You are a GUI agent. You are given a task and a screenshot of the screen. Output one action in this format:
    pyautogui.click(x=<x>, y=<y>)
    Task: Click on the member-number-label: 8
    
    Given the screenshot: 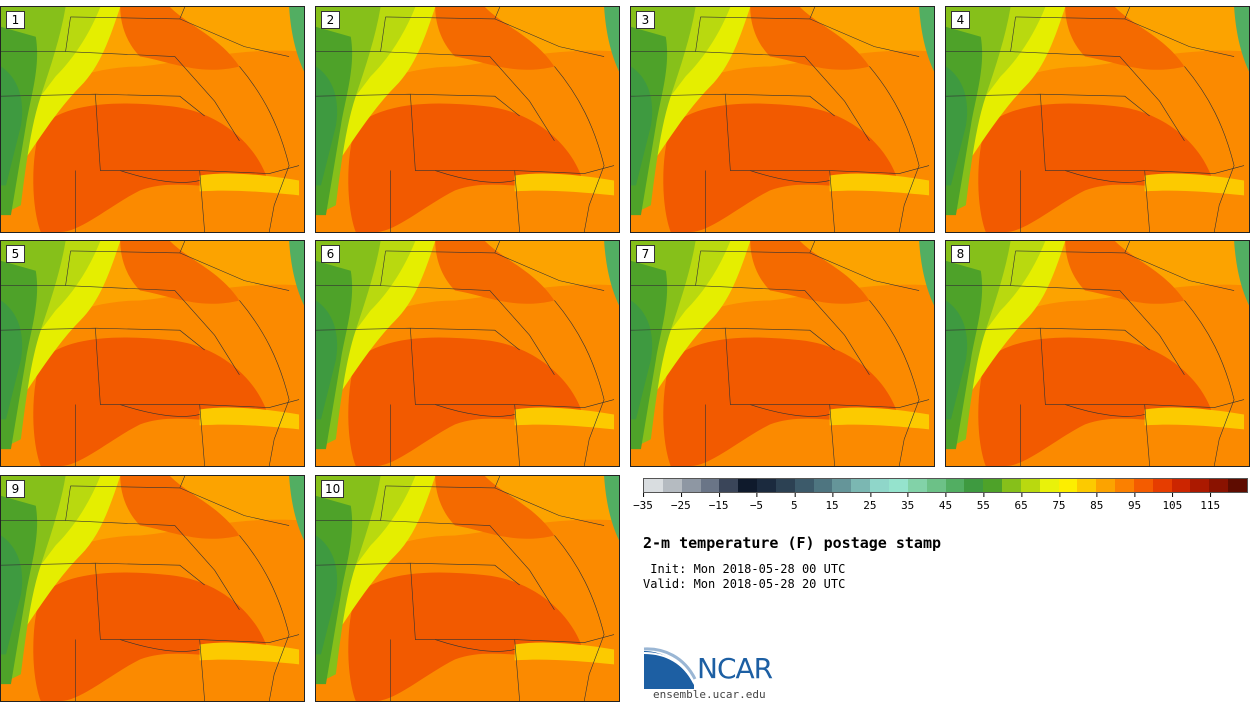 What is the action you would take?
    pyautogui.click(x=960, y=254)
    